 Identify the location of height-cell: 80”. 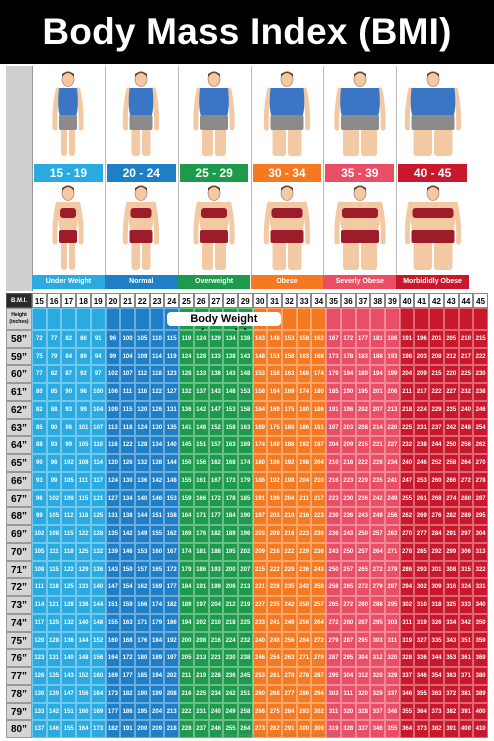
(19, 729).